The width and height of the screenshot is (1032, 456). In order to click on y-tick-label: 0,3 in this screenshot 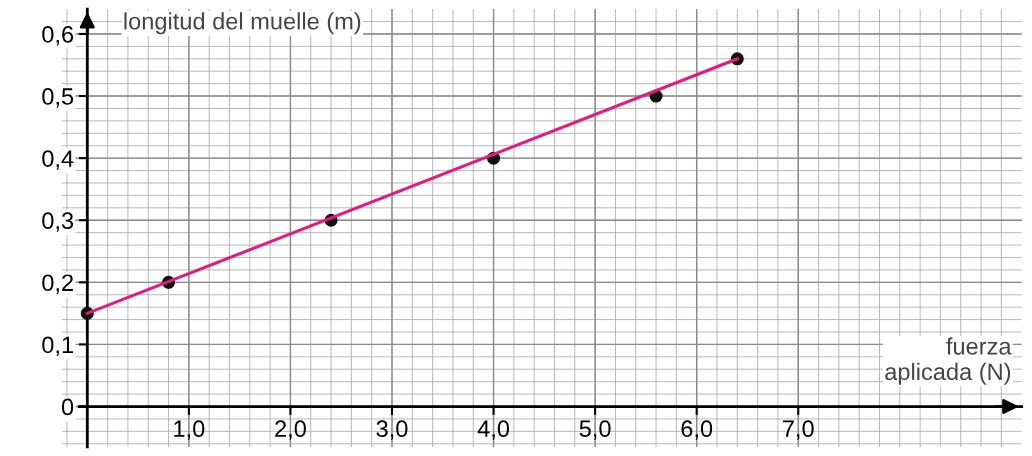, I will do `click(58, 222)`.